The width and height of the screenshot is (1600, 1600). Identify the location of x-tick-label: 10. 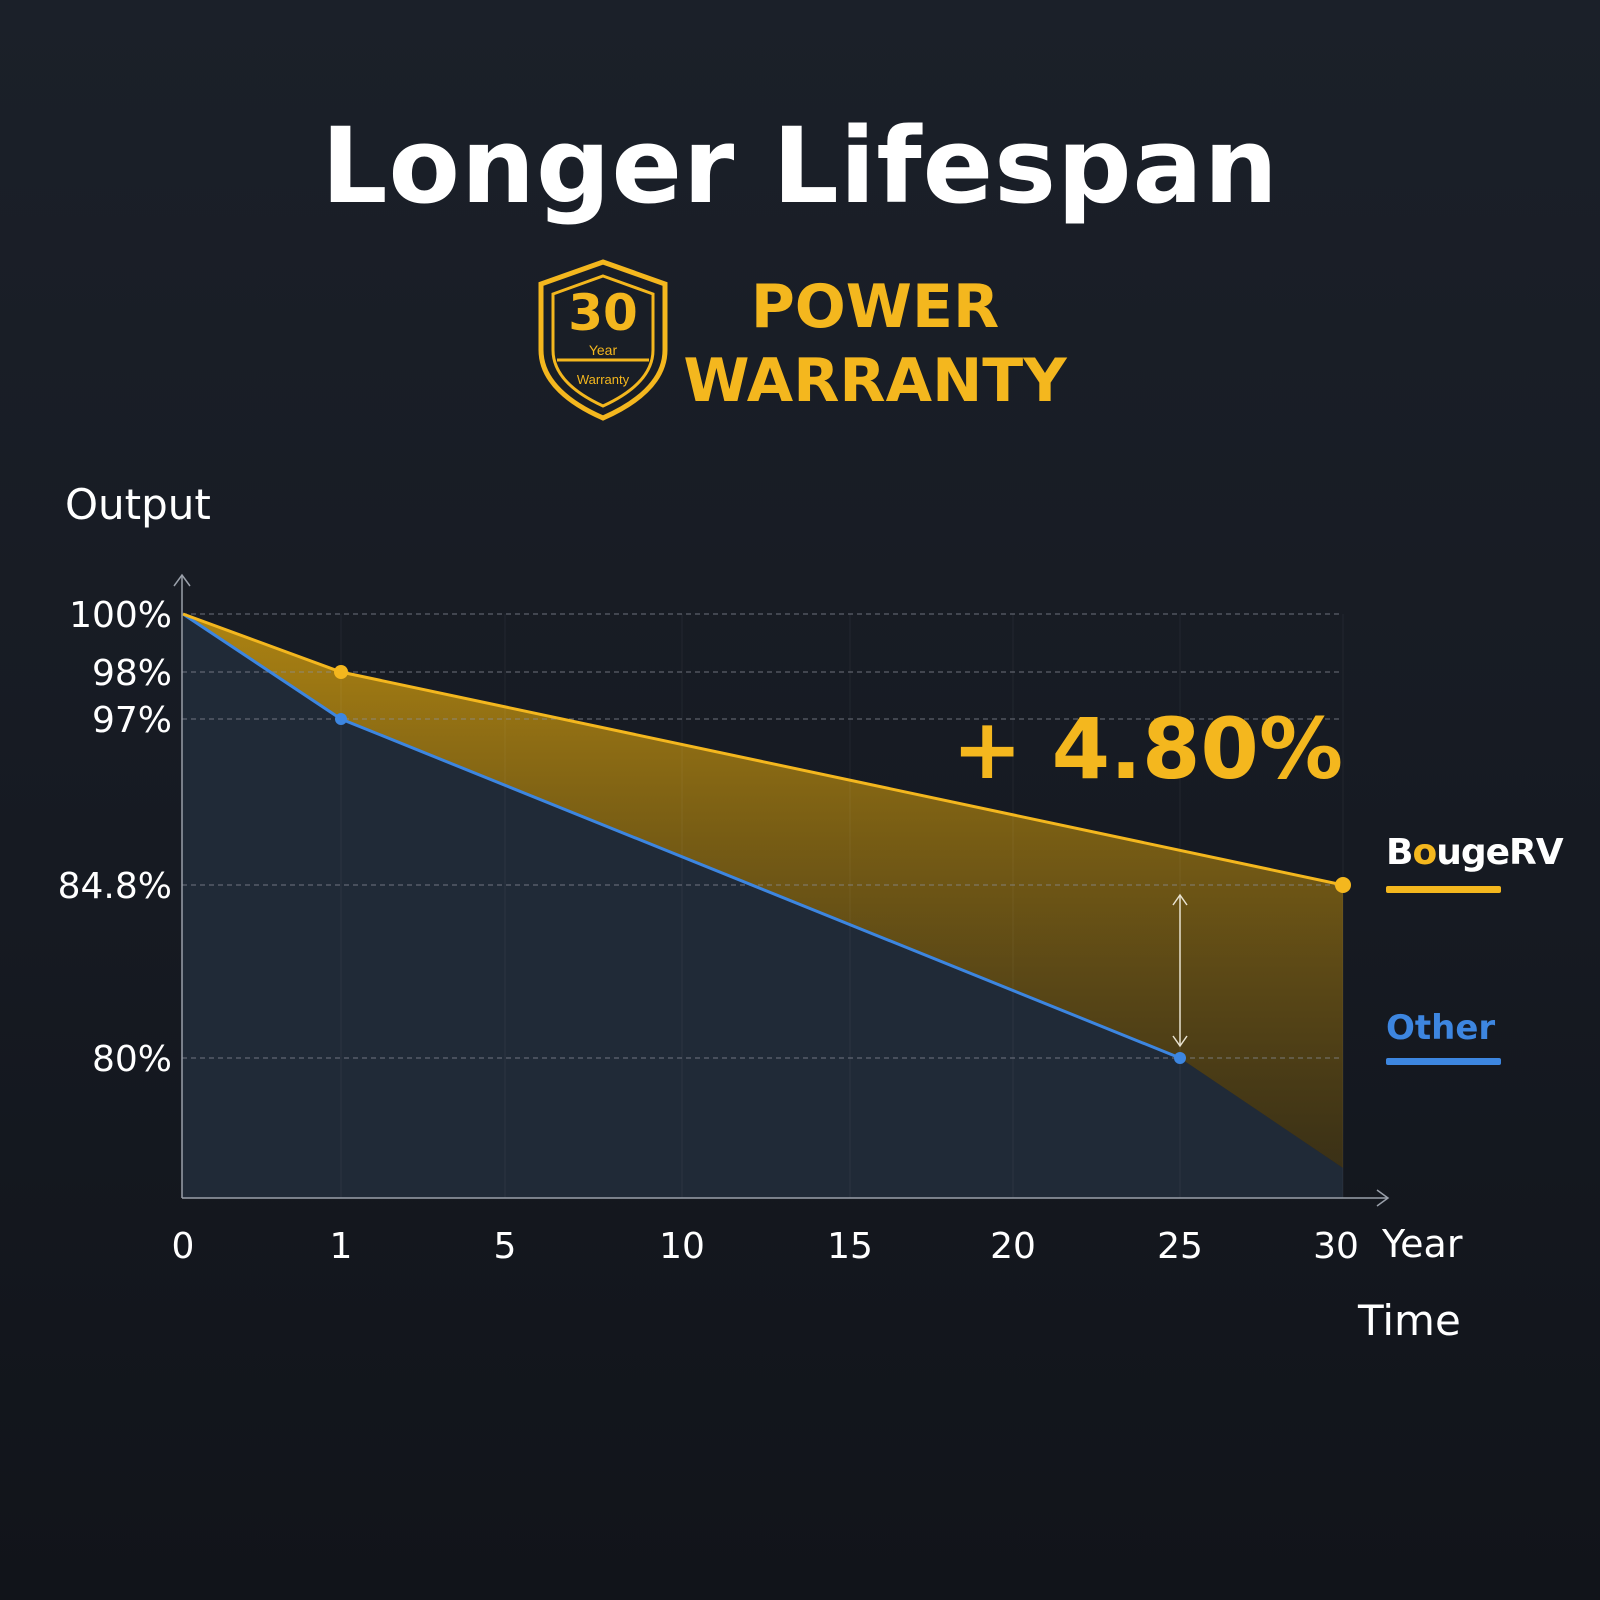
(682, 1246).